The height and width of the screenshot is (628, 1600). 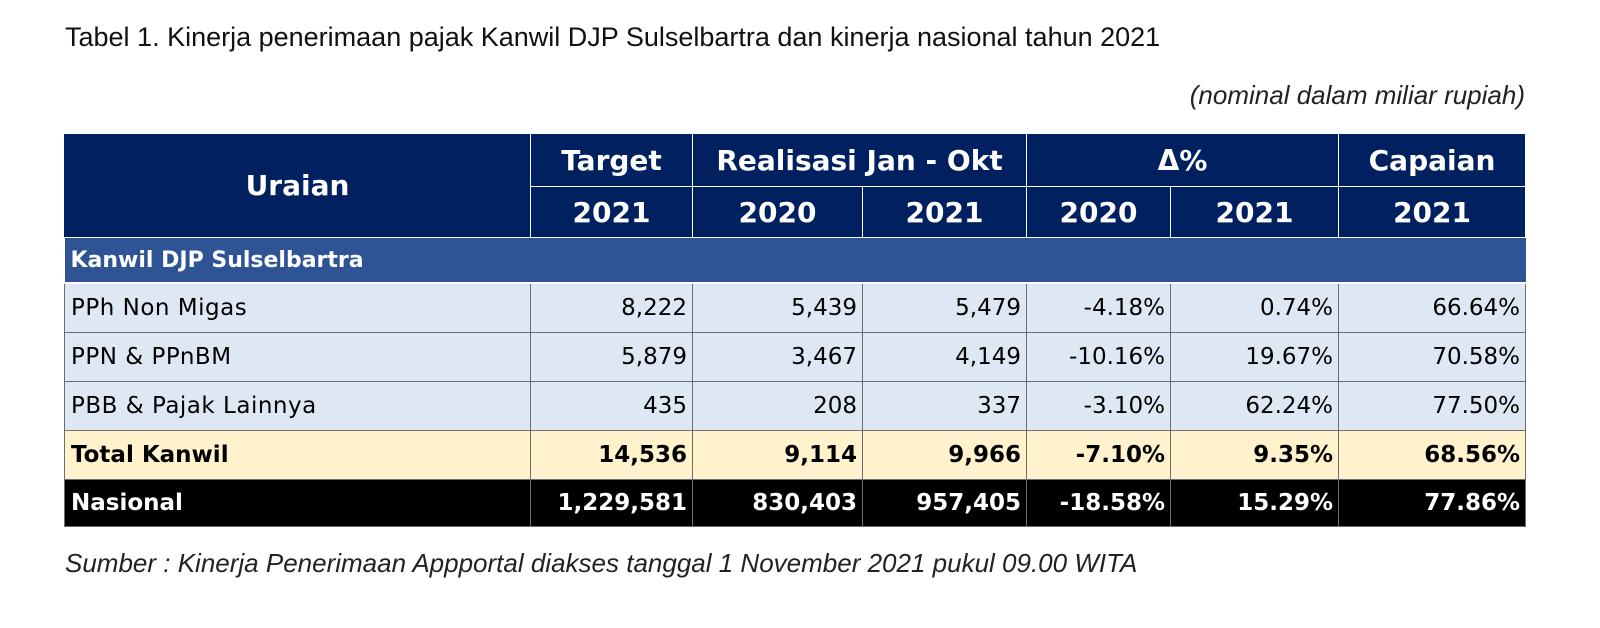 I want to click on cell-real-2020: 208, so click(x=777, y=406).